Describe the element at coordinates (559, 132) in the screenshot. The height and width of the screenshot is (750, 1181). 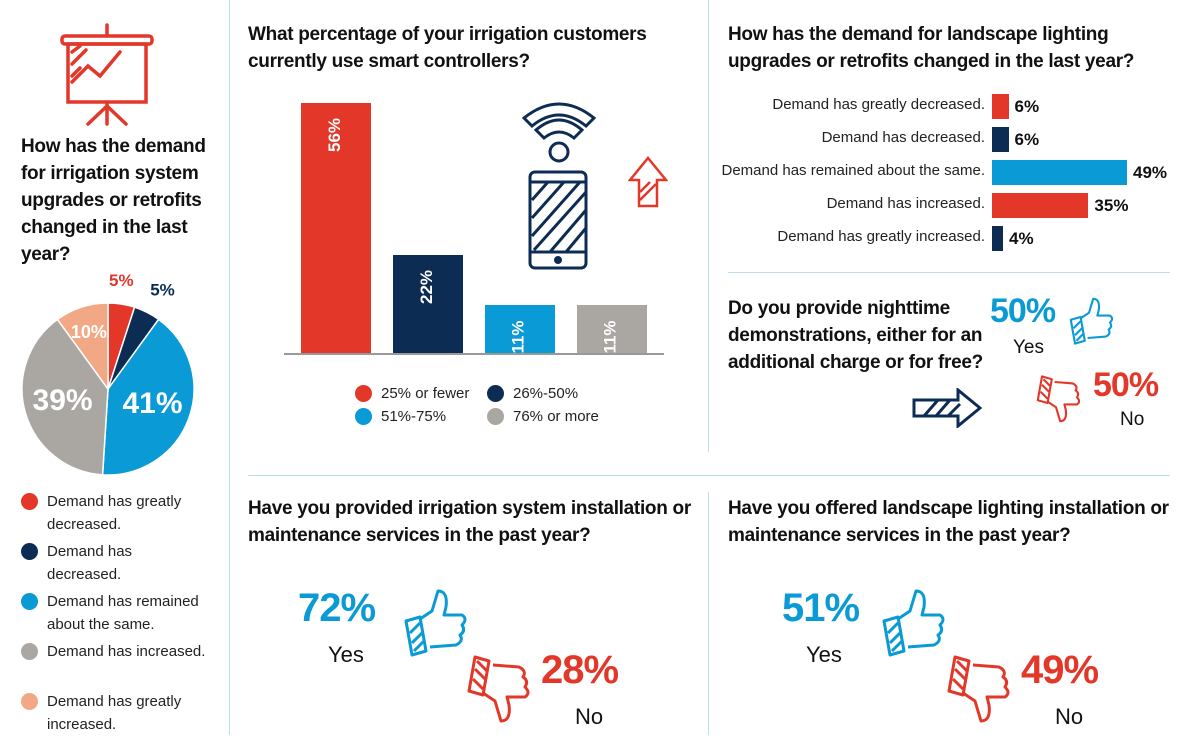
I see `wifi-icon` at that location.